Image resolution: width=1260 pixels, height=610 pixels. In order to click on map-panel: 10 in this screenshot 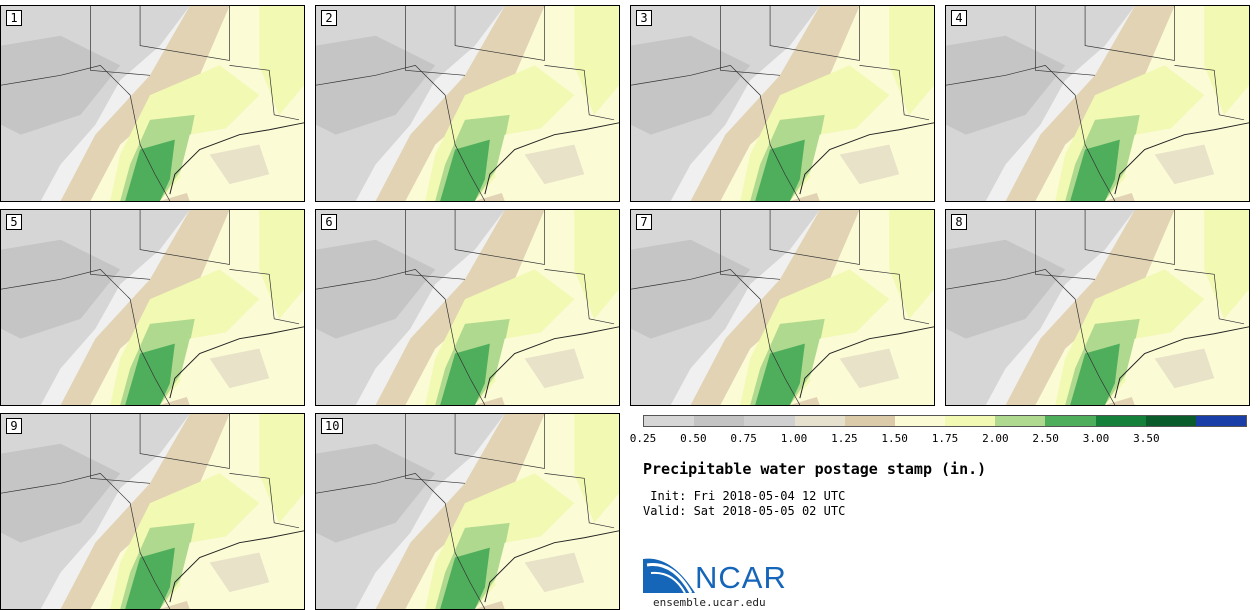, I will do `click(467, 511)`.